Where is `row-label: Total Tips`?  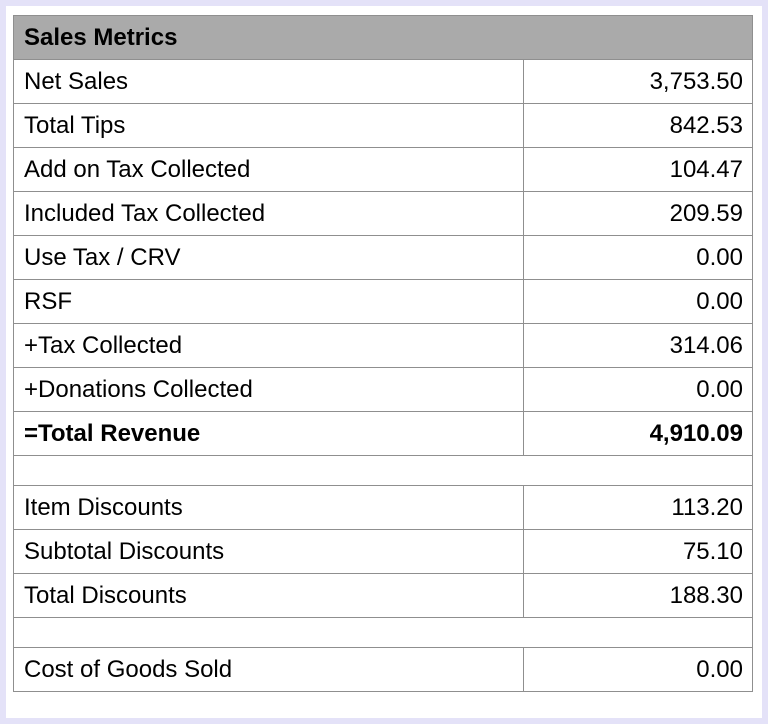
row-label: Total Tips is located at coordinates (268, 125).